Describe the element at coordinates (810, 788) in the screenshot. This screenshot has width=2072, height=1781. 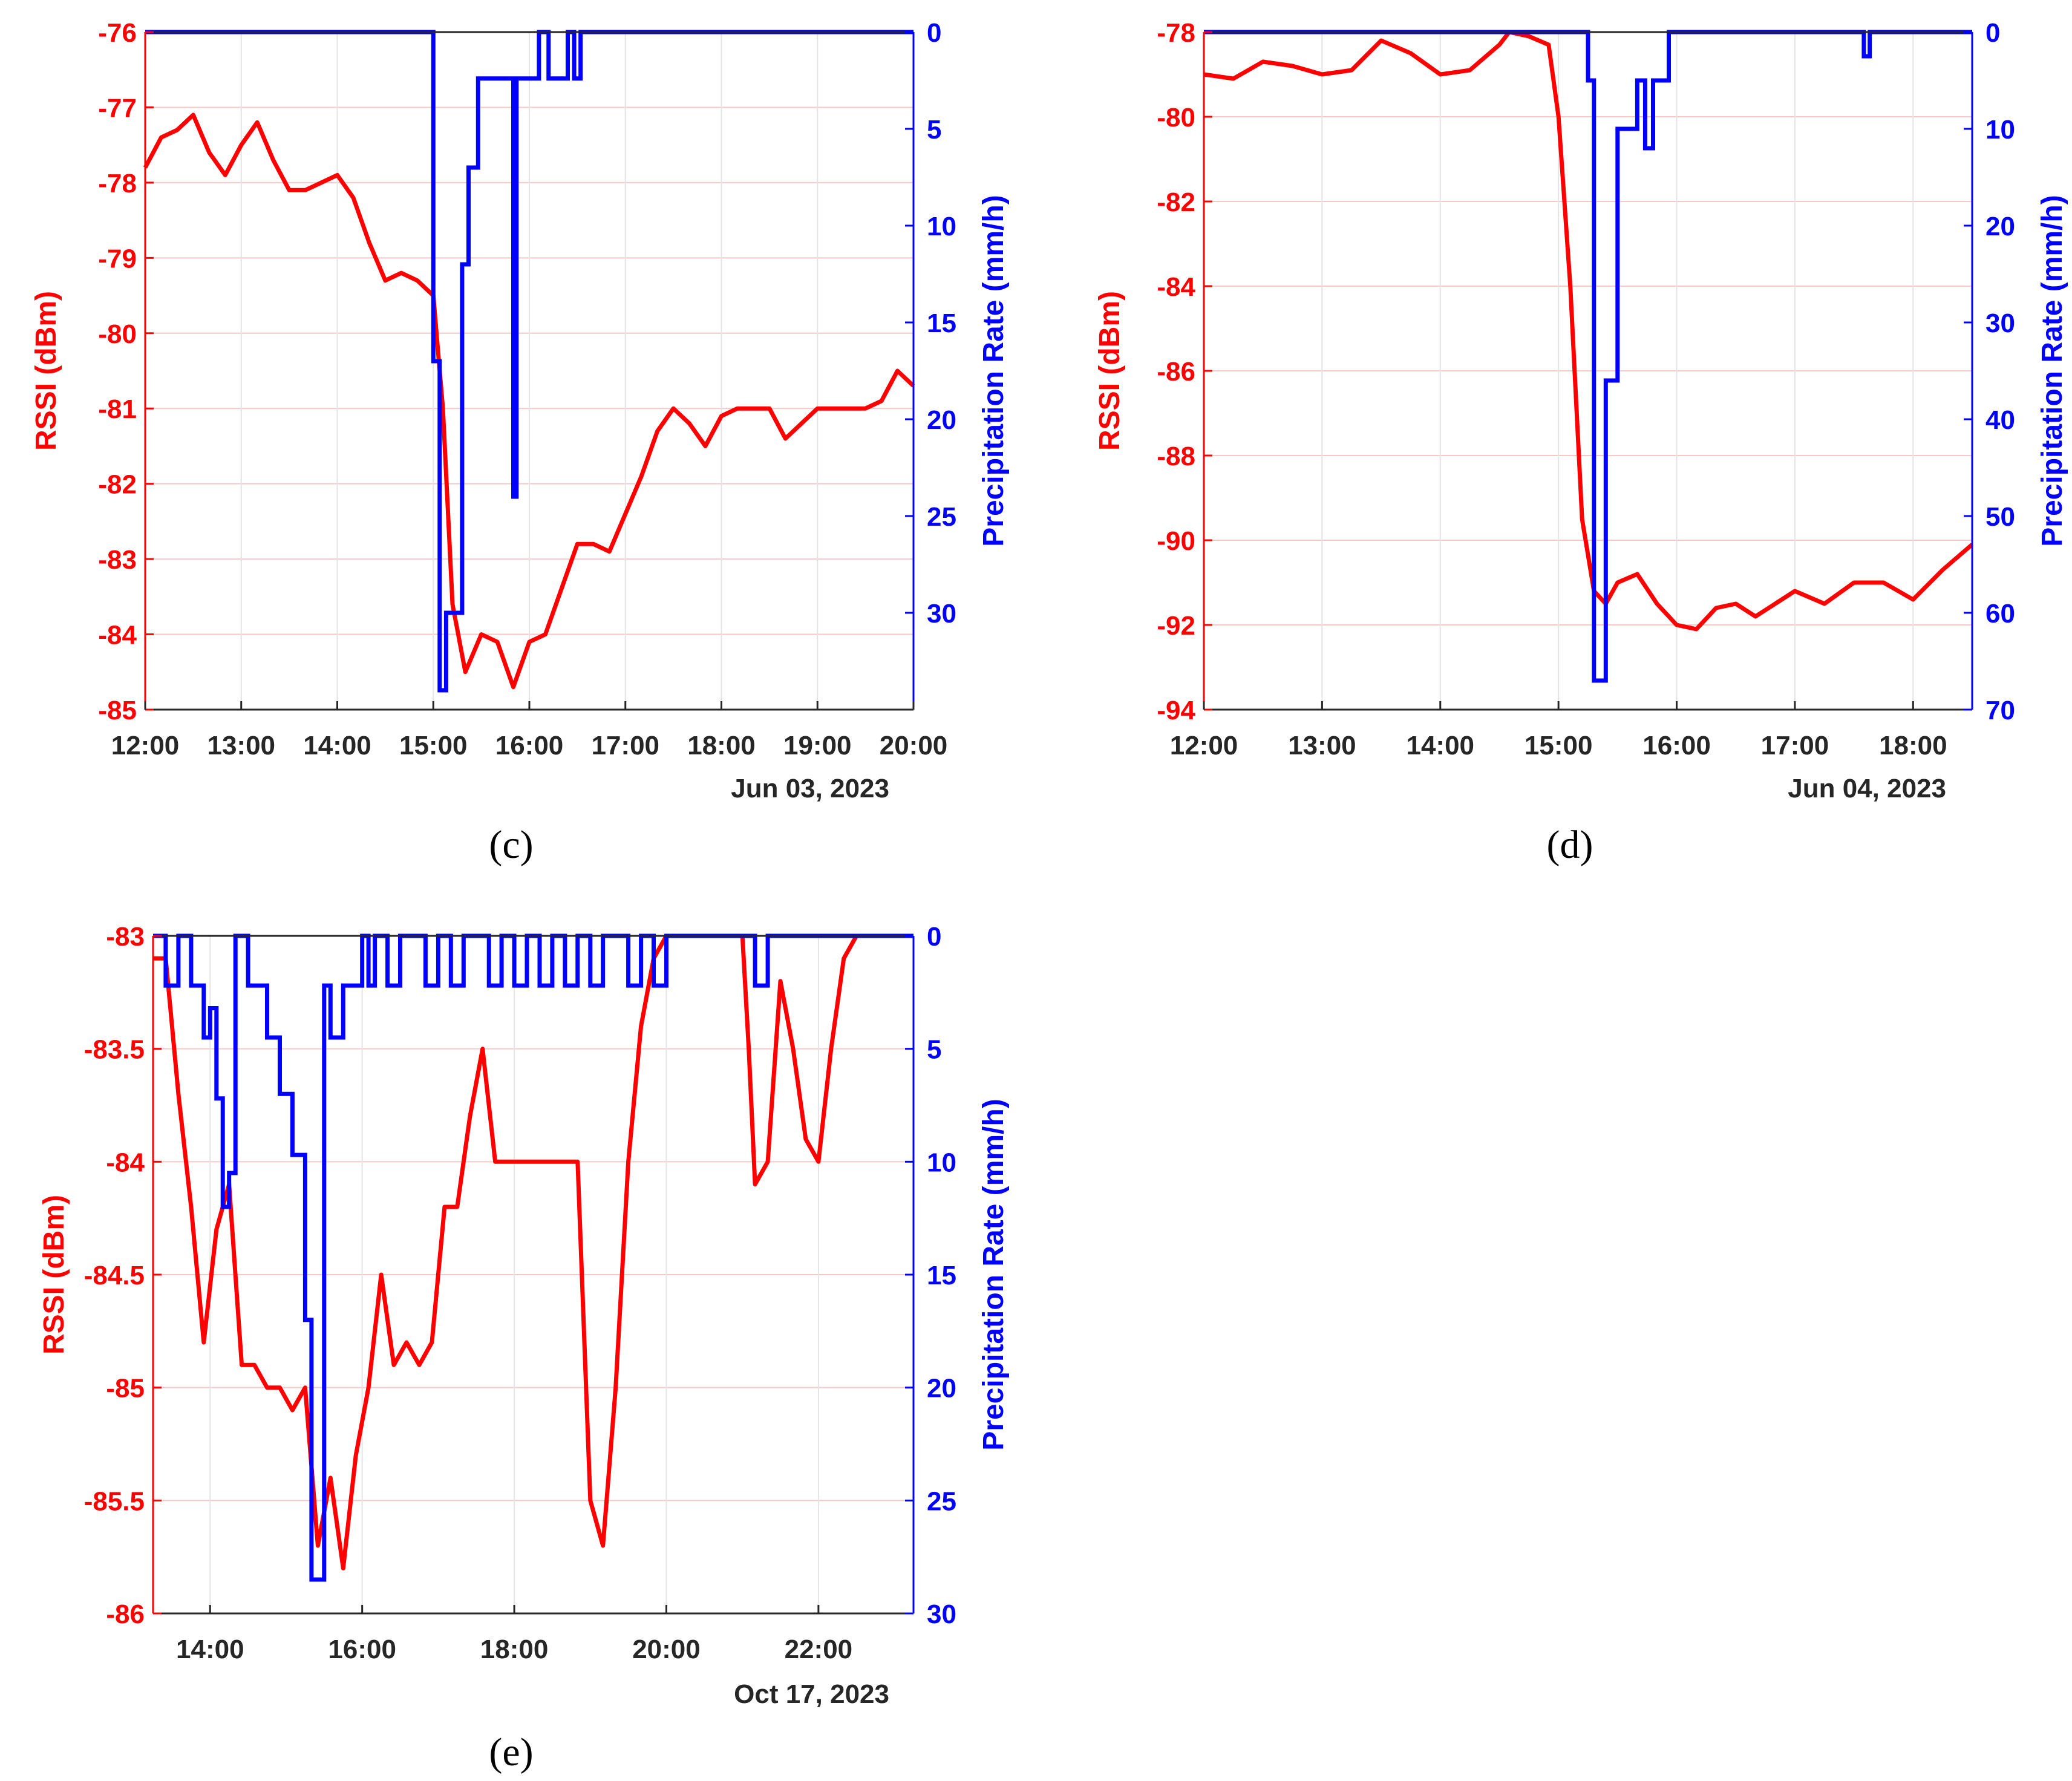
I see `date-label: Jun 03, 2023` at that location.